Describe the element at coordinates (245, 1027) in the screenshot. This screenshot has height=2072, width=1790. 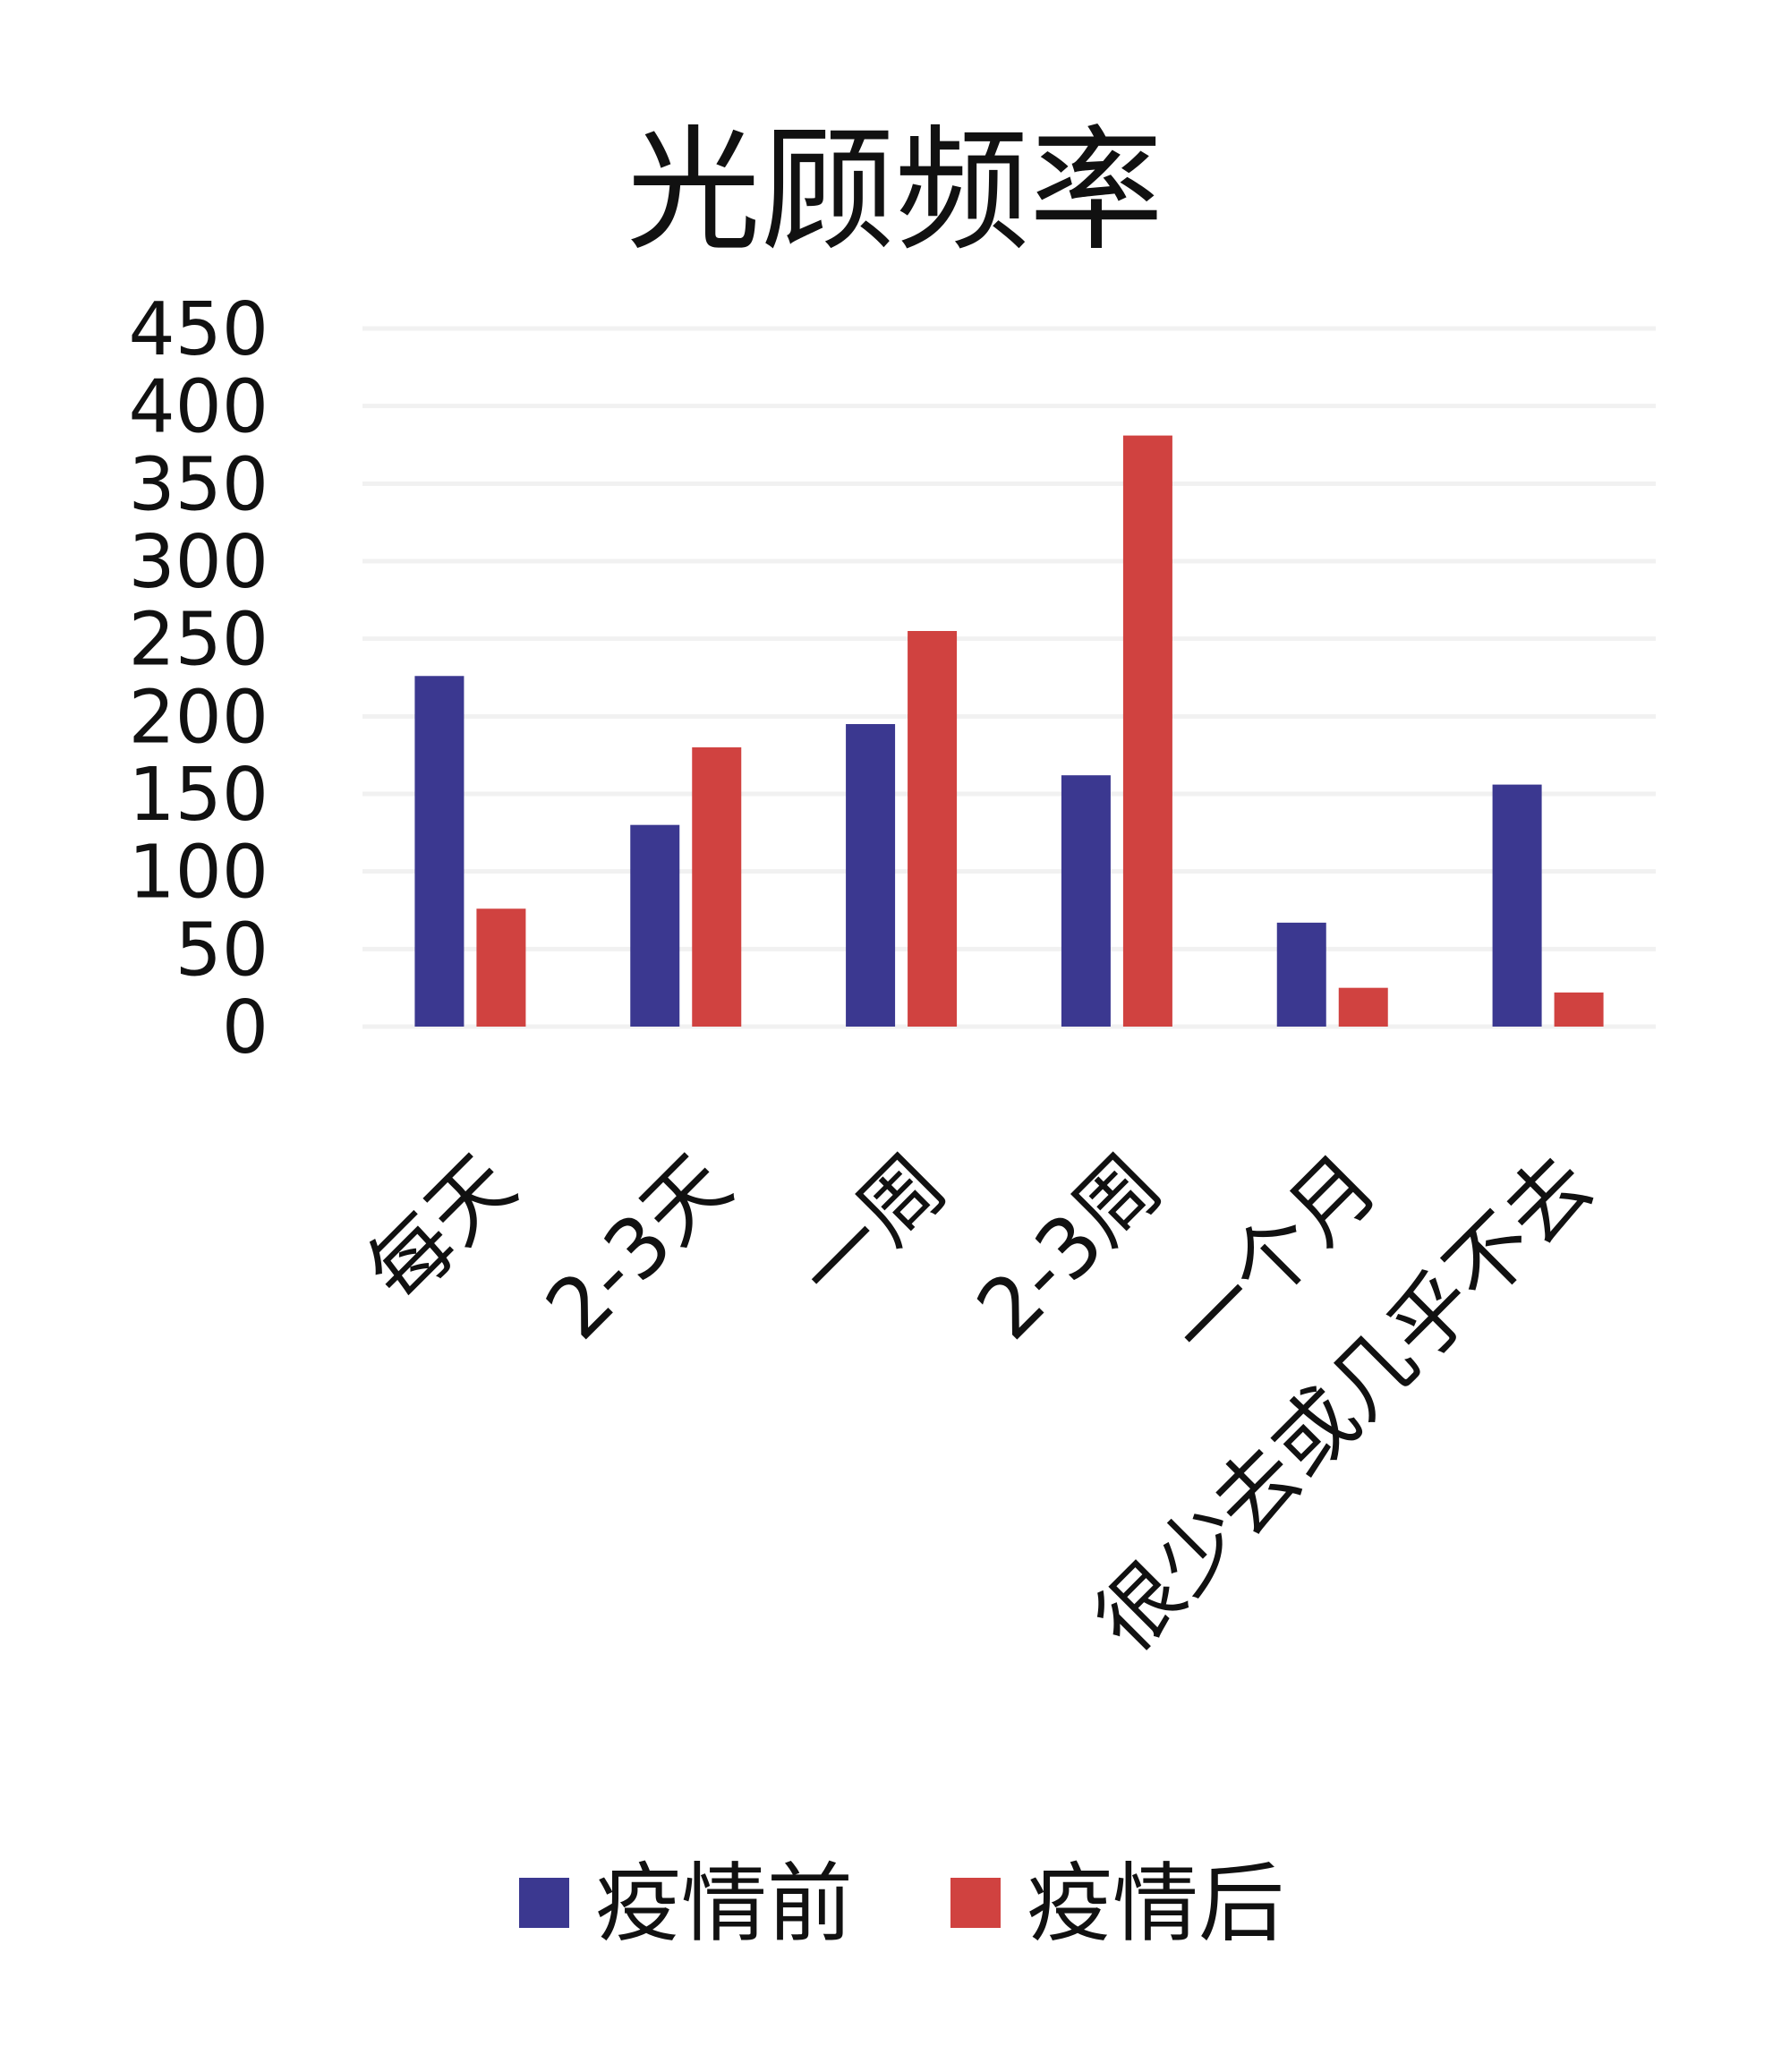
I see `y-tick-label-0: 0` at that location.